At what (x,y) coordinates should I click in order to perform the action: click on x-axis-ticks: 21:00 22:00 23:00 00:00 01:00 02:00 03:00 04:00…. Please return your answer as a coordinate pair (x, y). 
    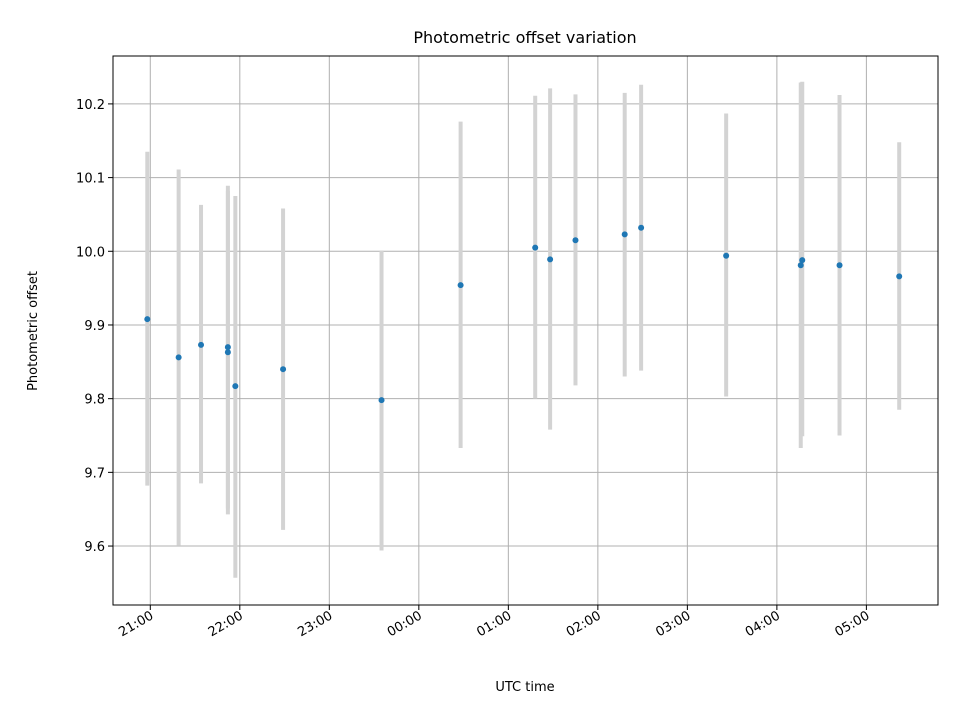
    Looking at the image, I should click on (494, 622).